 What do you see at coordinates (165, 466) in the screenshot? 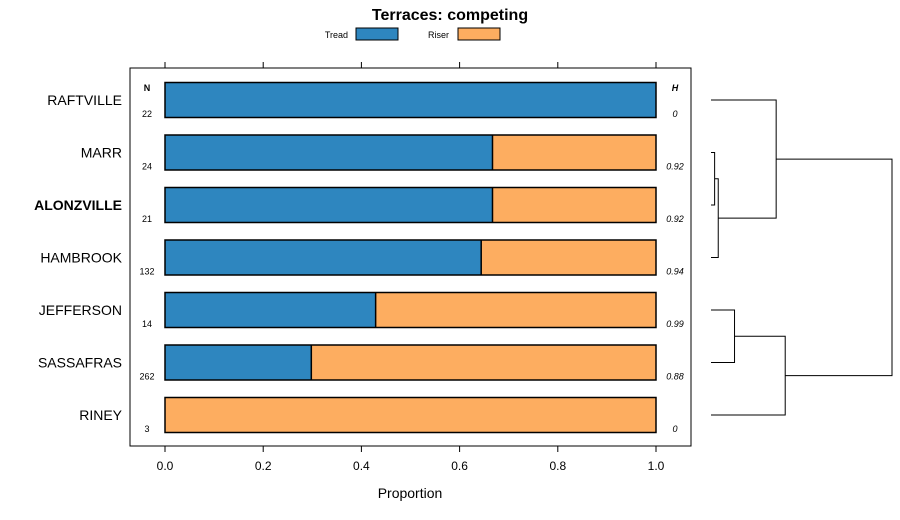
I see `x-tick-label: 0.0` at bounding box center [165, 466].